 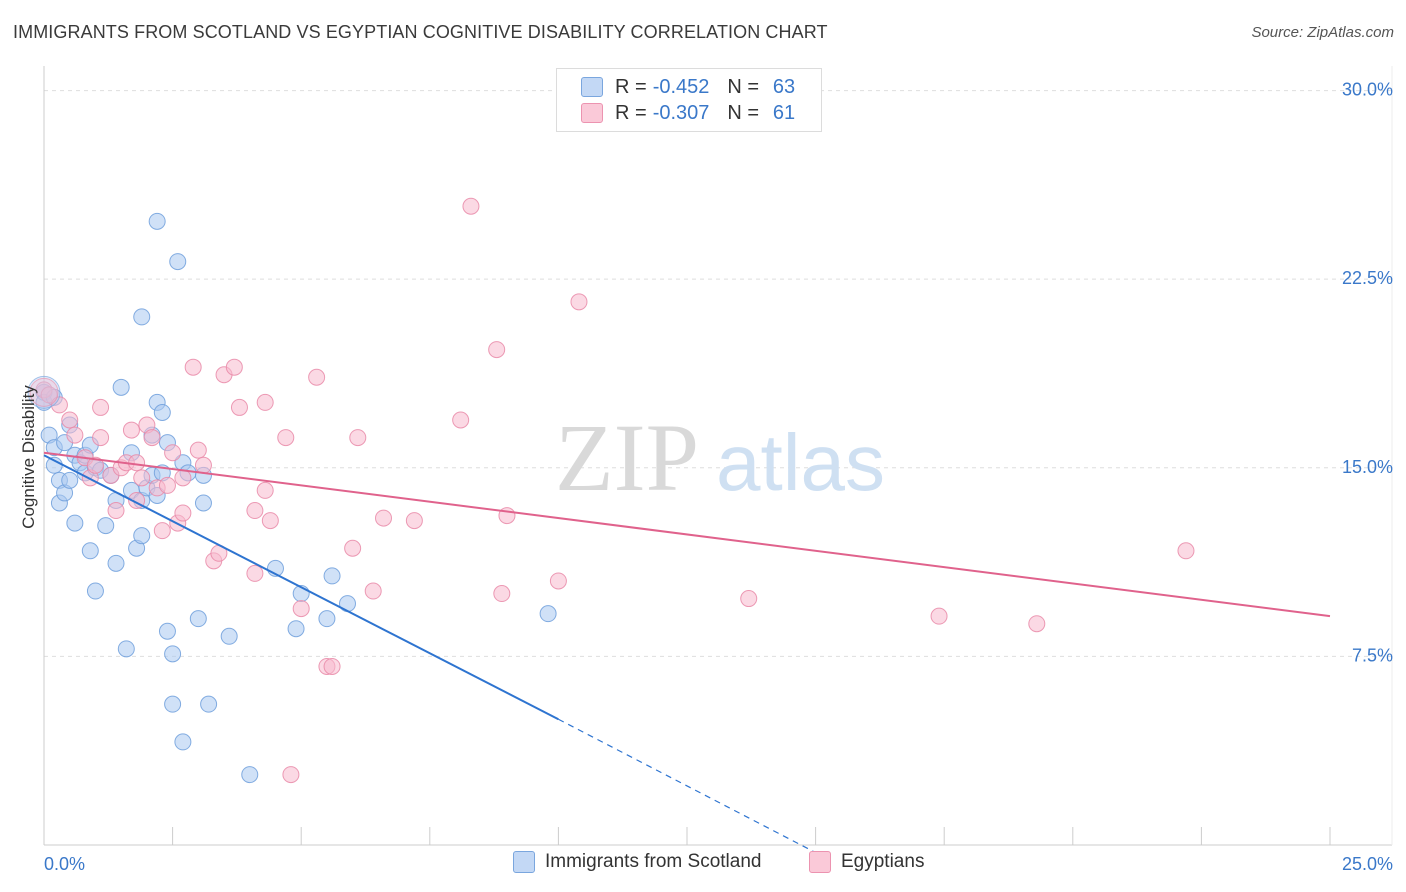 I want to click on y-tick-label: 30.0%, so click(x=1367, y=90).